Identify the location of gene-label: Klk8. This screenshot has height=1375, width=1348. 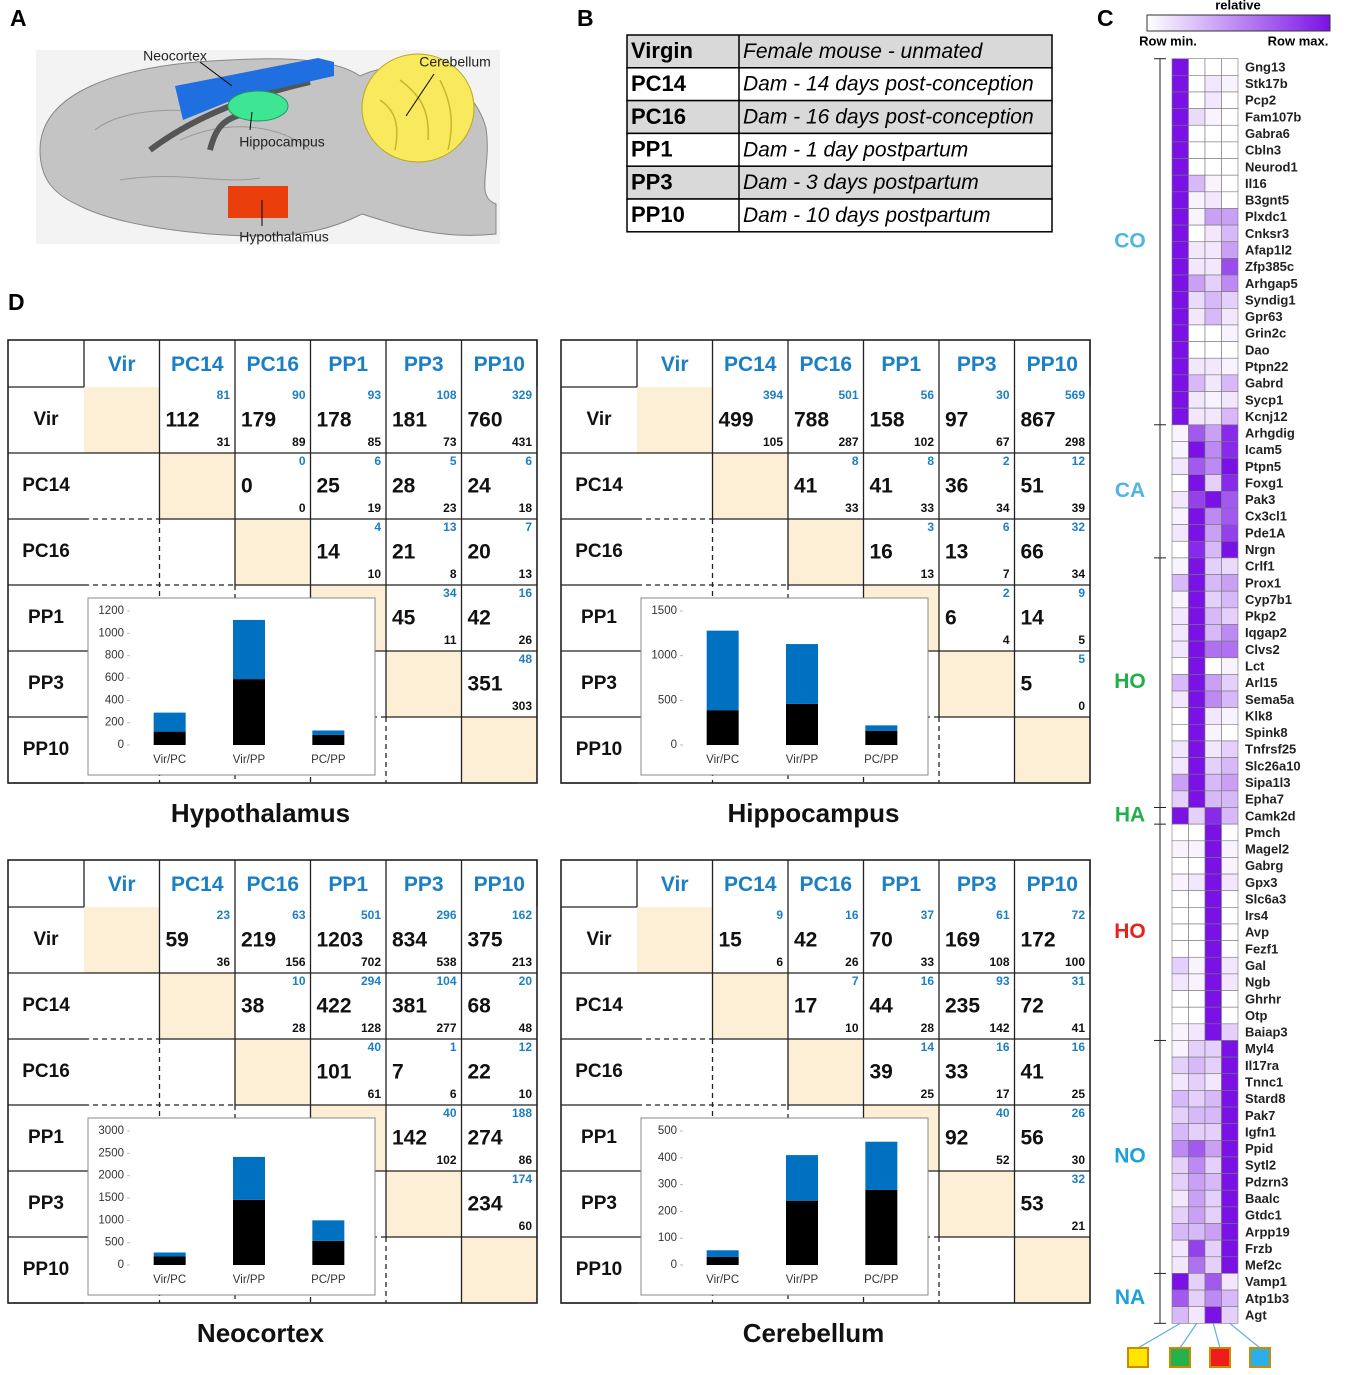
(1258, 715).